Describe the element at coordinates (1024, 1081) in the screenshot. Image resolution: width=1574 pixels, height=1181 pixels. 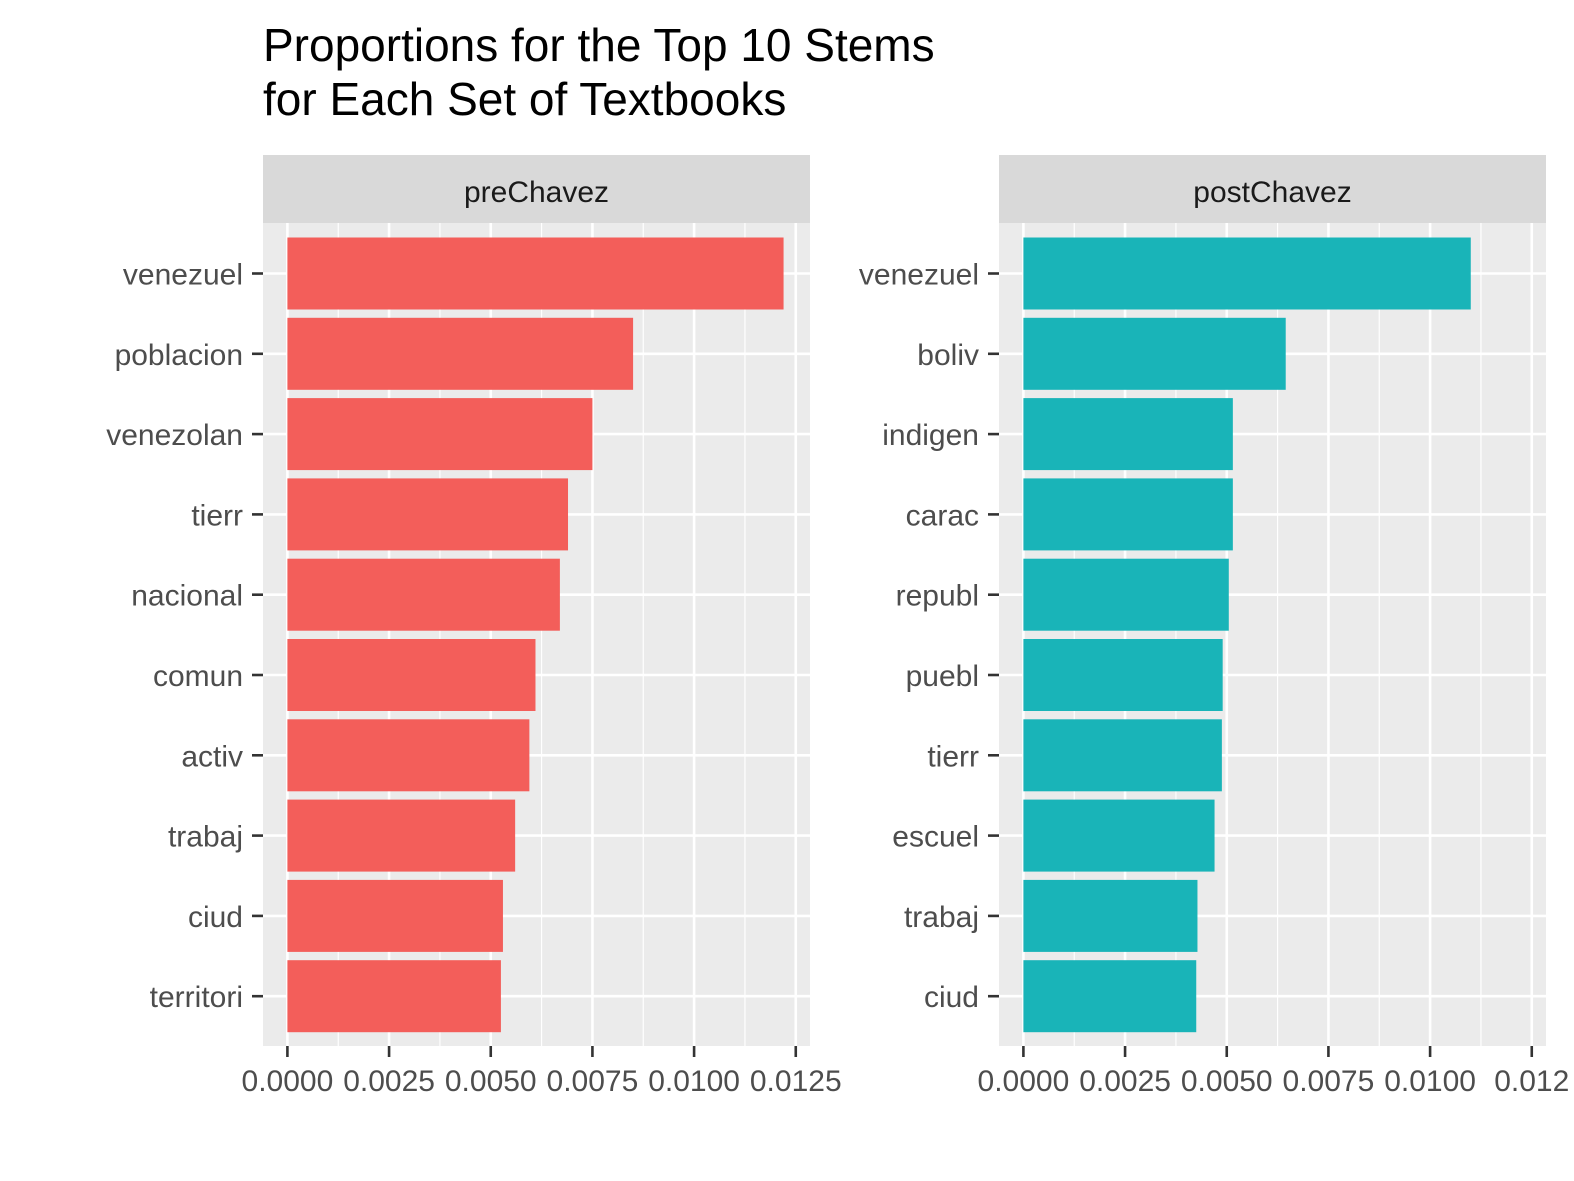
I see `postchavez-xtick-label: 0.0000` at that location.